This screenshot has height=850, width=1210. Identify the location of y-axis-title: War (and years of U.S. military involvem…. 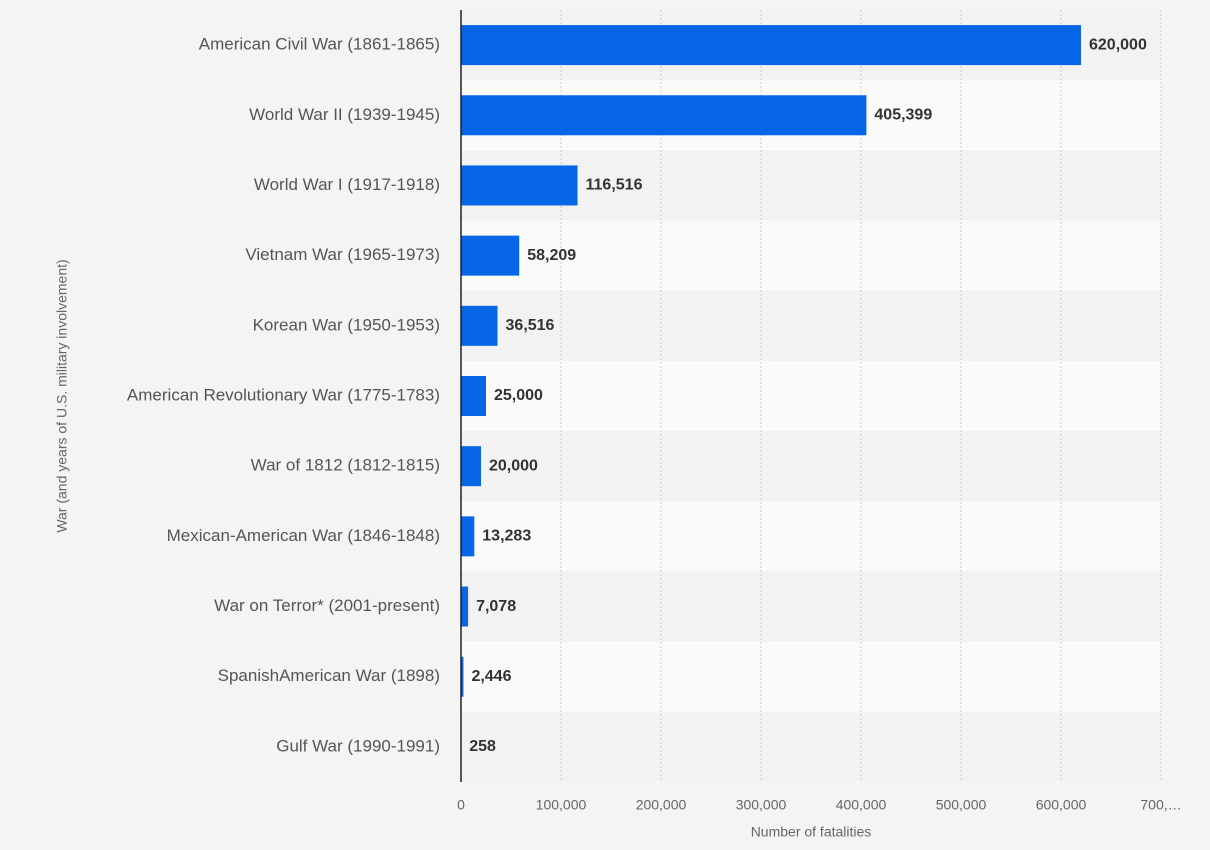
(62, 395).